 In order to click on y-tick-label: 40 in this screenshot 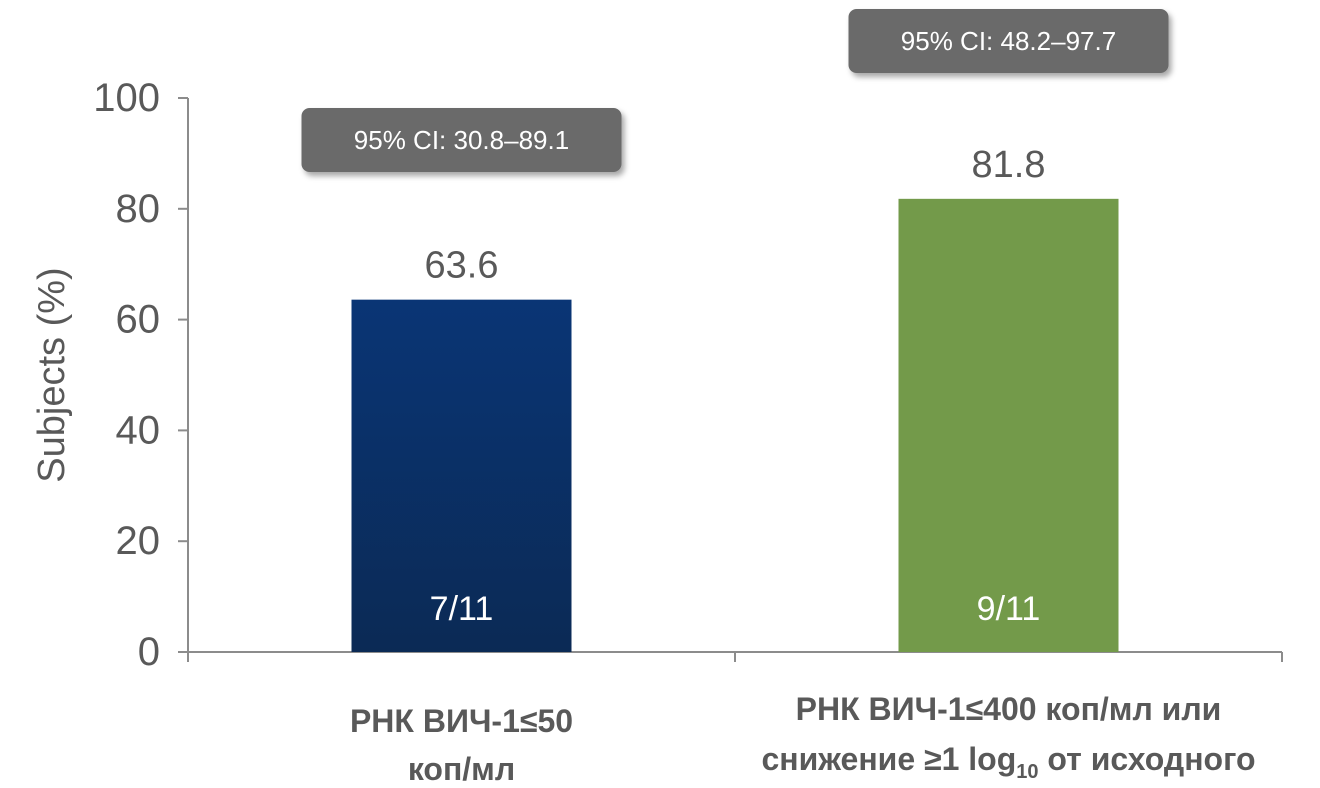, I will do `click(138, 430)`.